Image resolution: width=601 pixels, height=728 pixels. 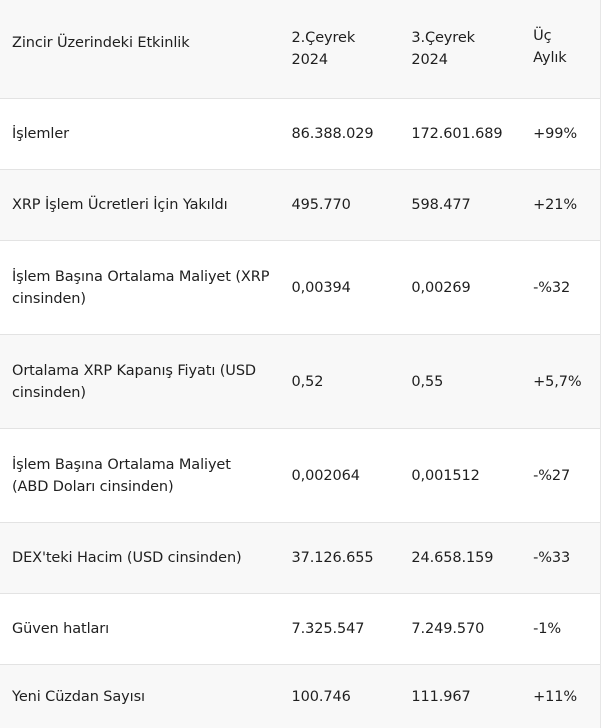 I want to click on row-label: Güven hatları, so click(x=61, y=629).